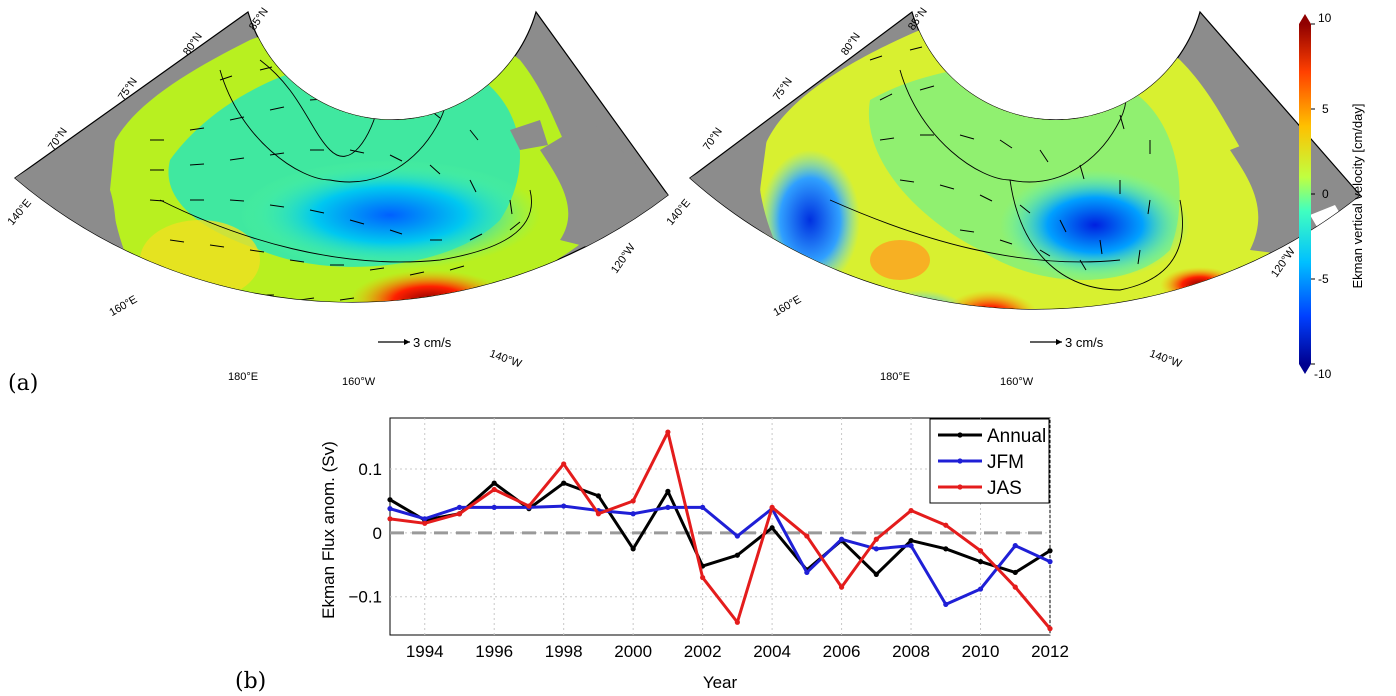 The width and height of the screenshot is (1396, 696). Describe the element at coordinates (20, 212) in the screenshot. I see `map-left-lon-140e: 140°E` at that location.